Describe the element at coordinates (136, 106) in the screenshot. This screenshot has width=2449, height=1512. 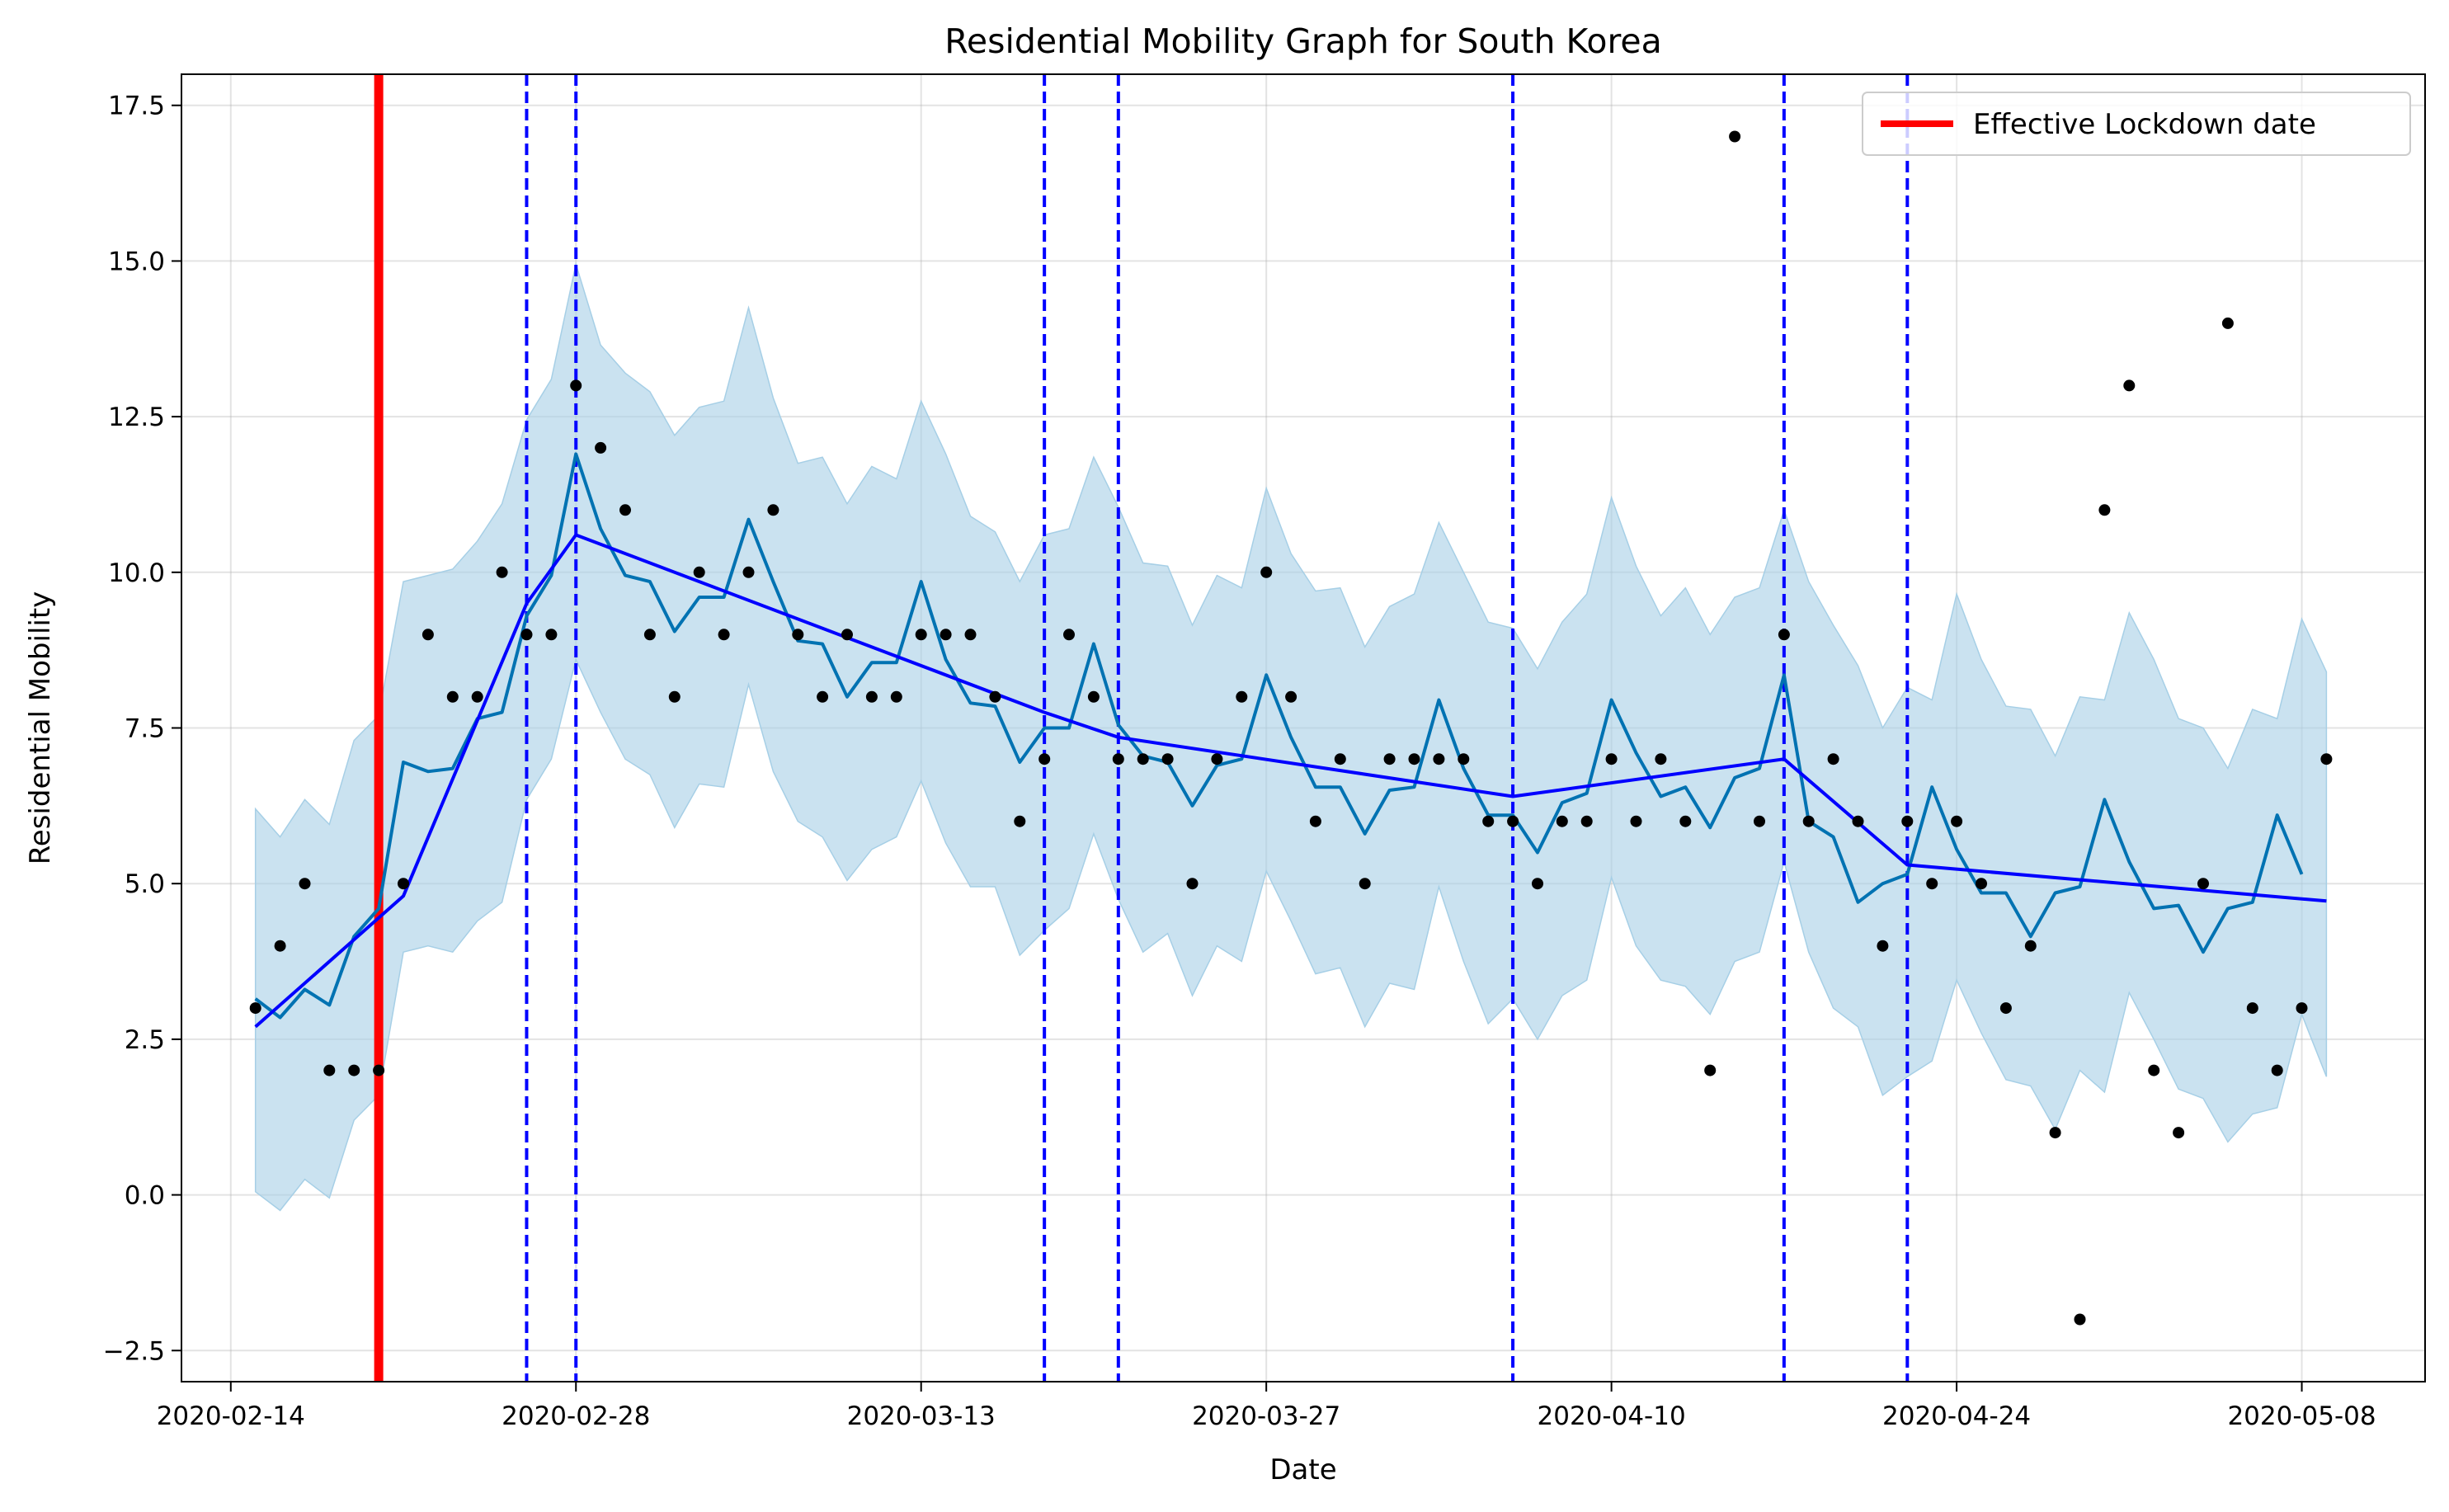
I see `y-tick-label: 17.5` at that location.